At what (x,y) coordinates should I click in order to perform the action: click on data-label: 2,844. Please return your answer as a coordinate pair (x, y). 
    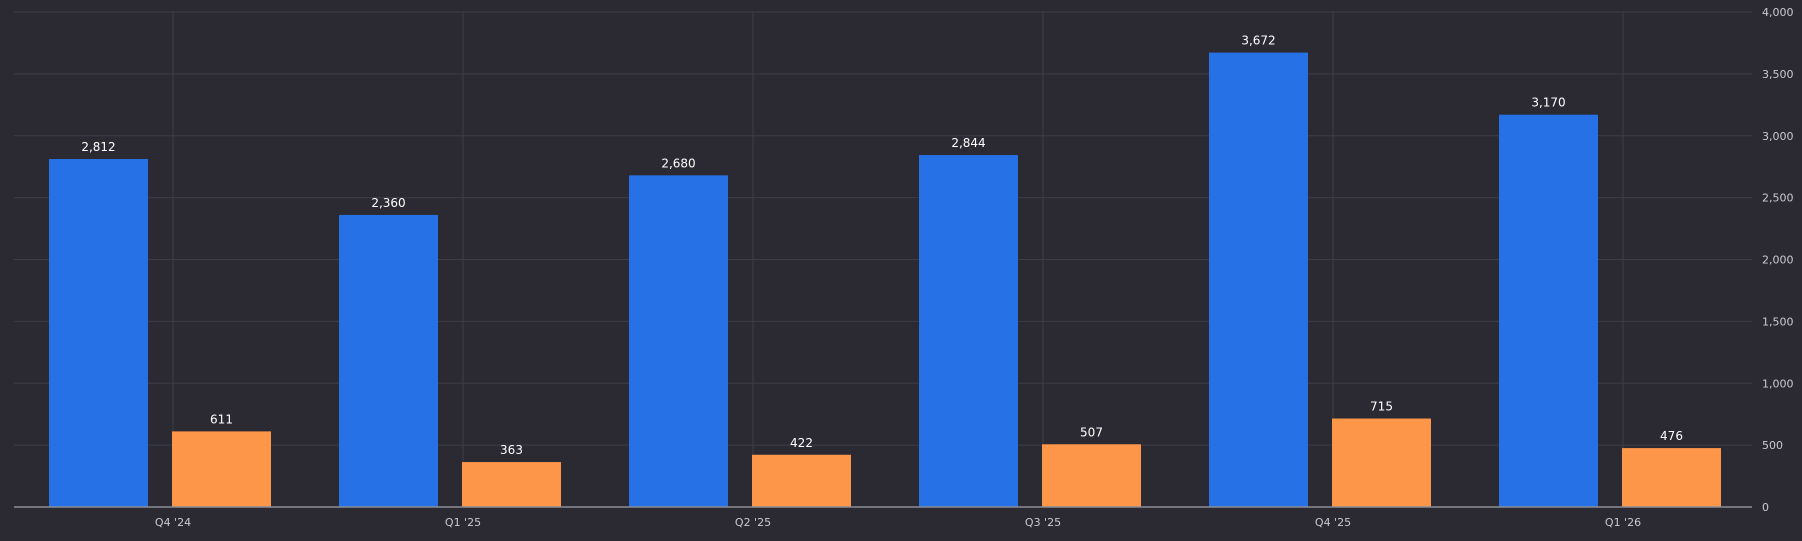
    Looking at the image, I should click on (968, 143).